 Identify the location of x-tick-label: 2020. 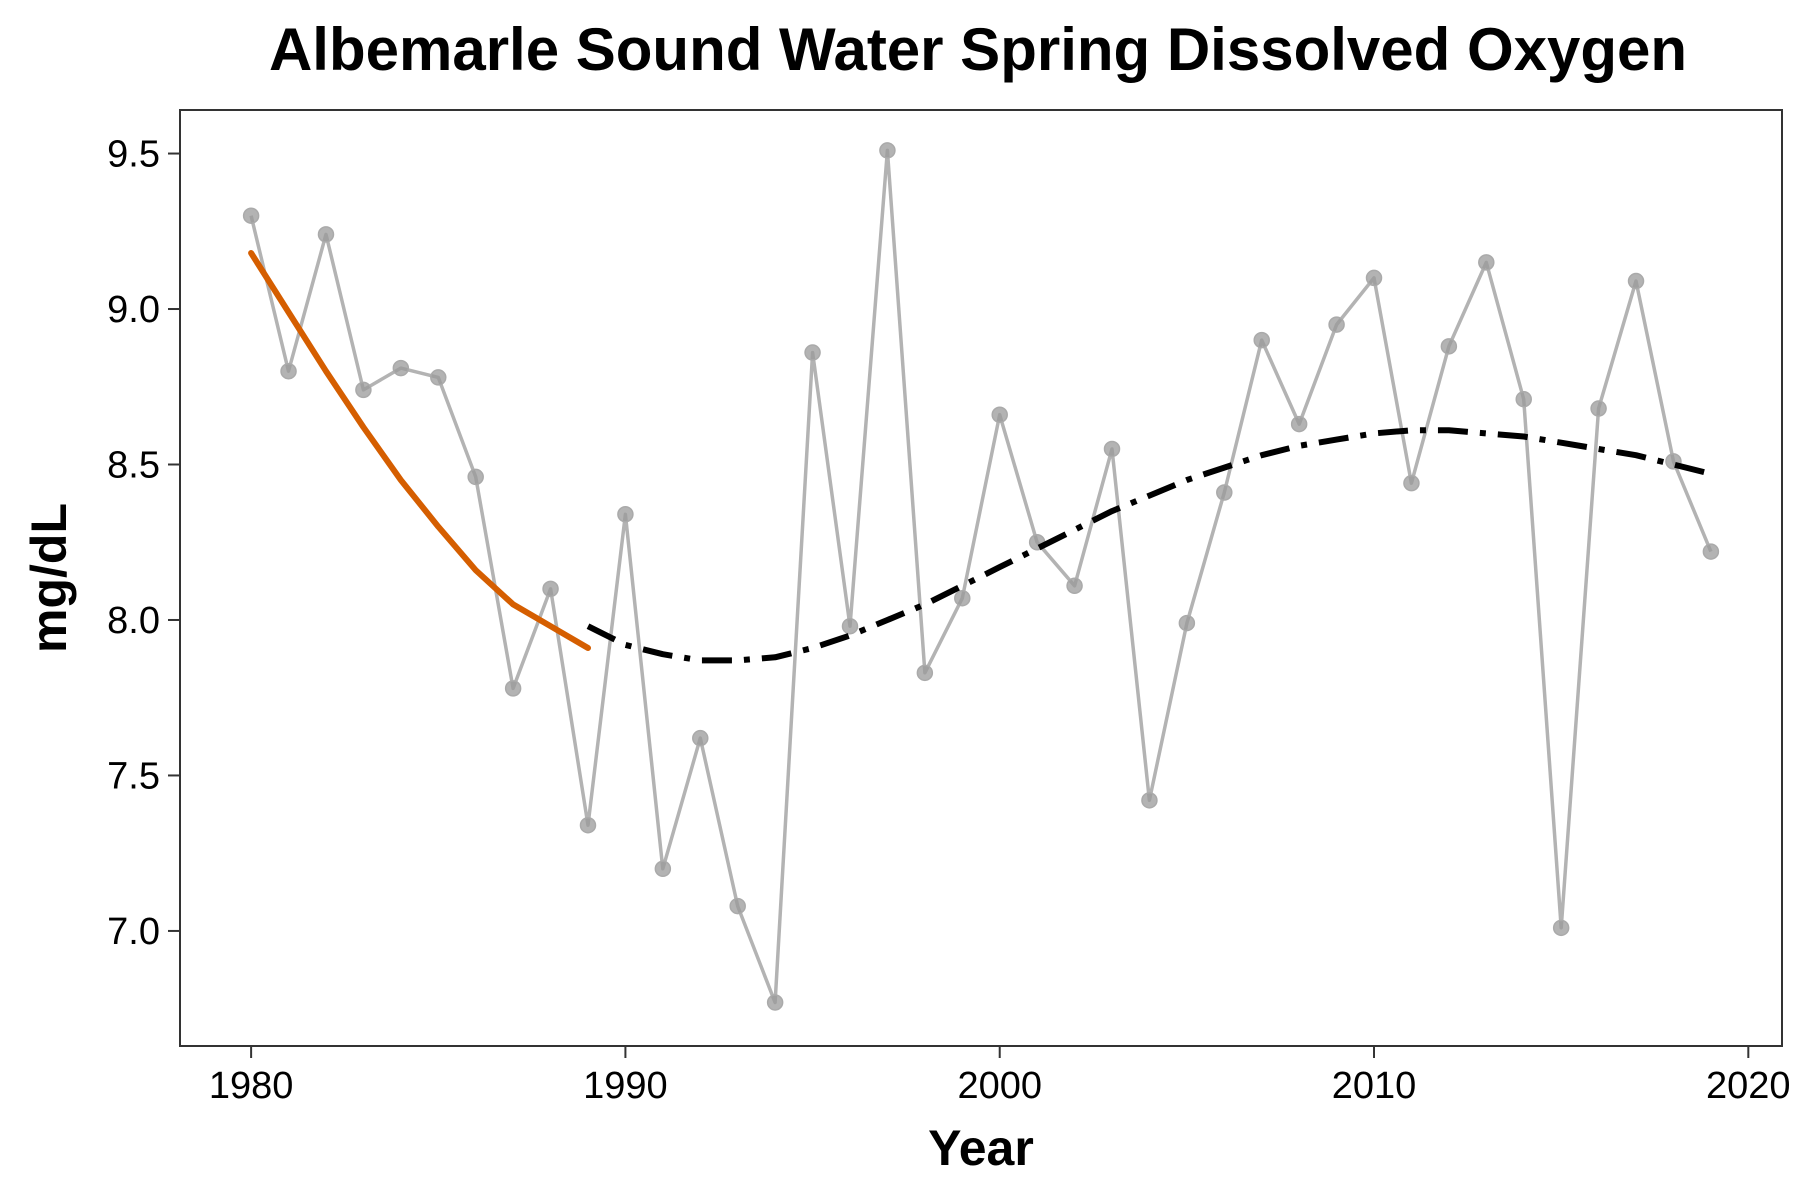
(1748, 1086).